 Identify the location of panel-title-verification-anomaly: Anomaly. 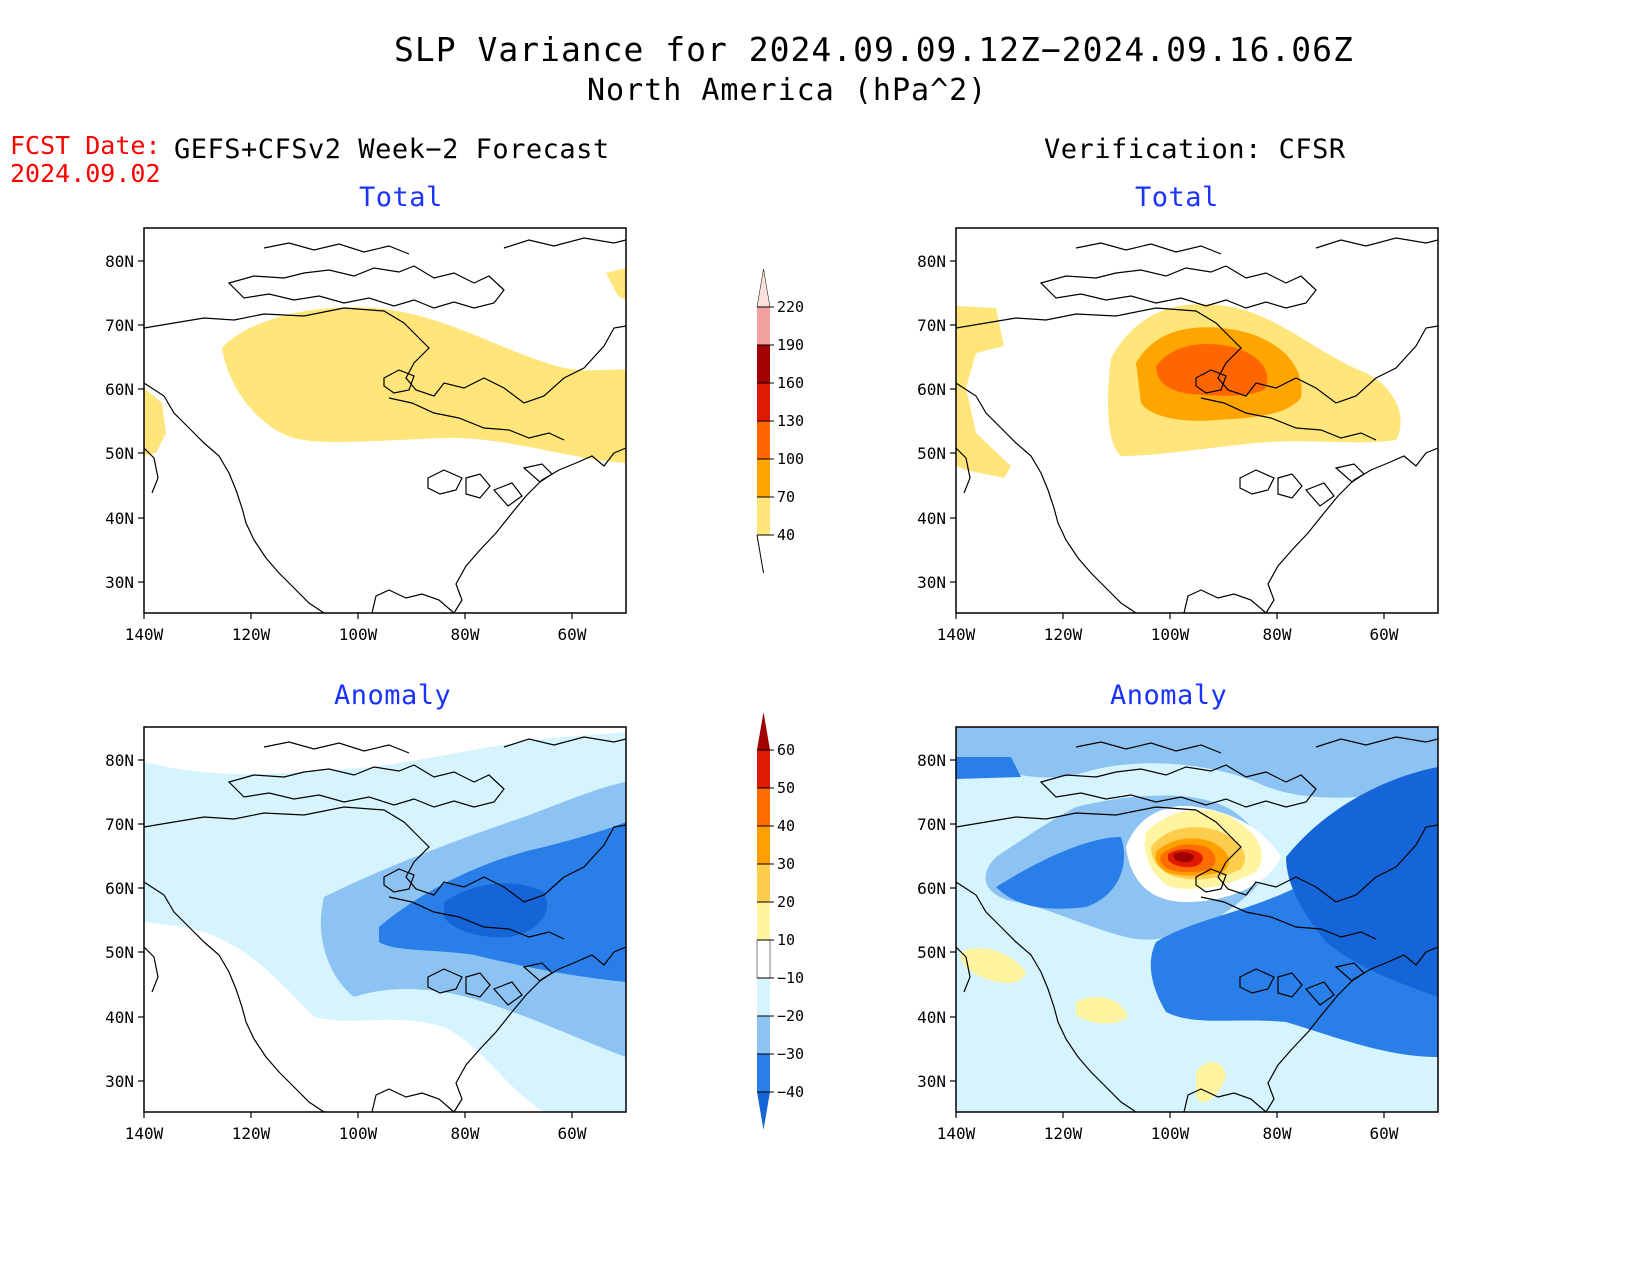
(1169, 695).